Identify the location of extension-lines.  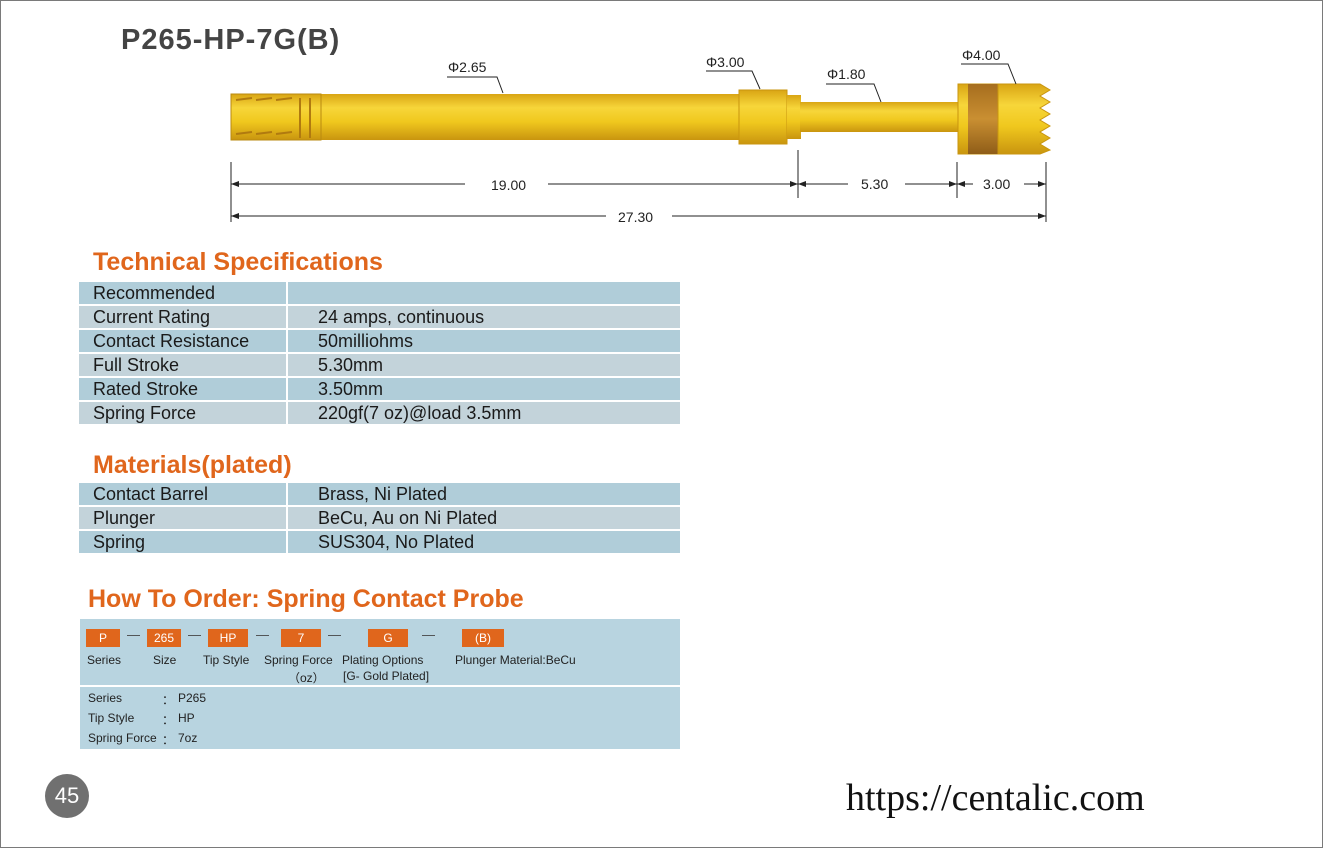
(638, 186).